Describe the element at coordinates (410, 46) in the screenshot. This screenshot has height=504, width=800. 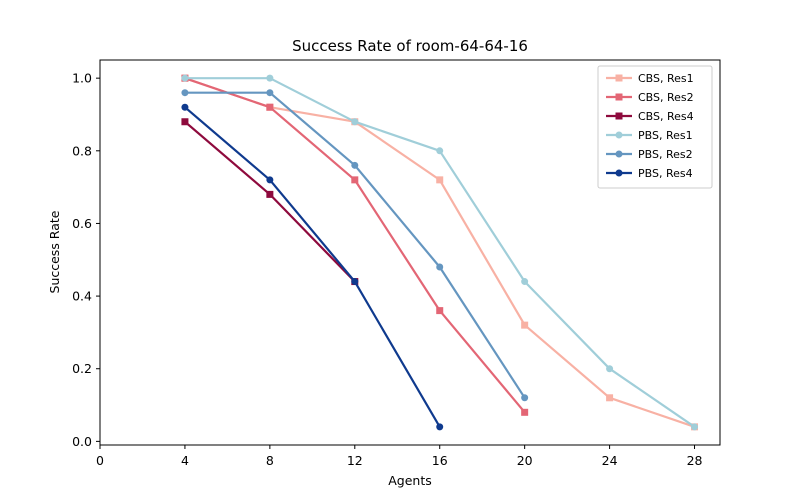
I see `chart-title: Success Rate of room-64-64-16` at that location.